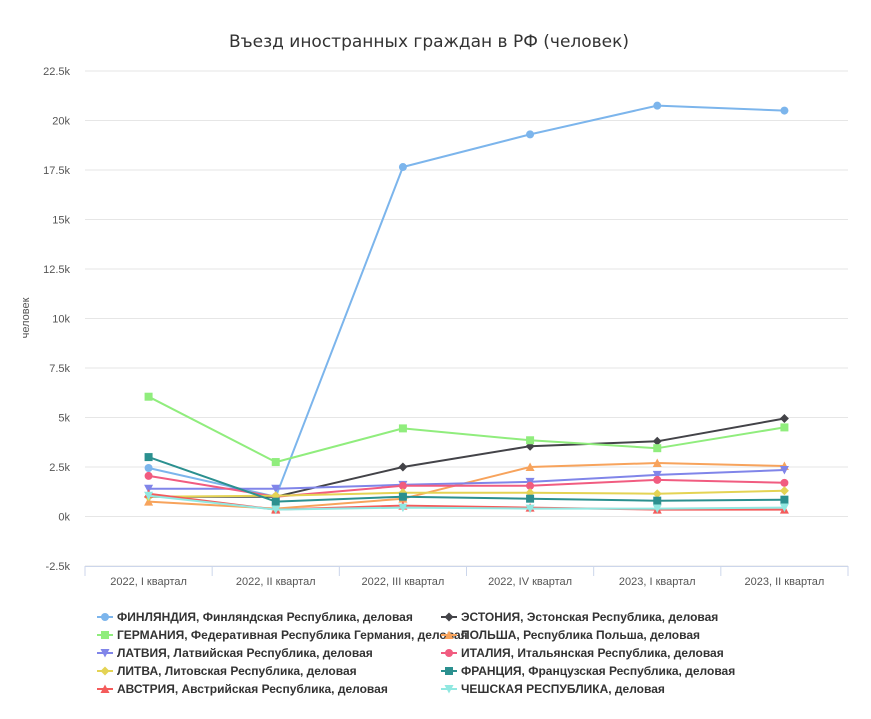  Describe the element at coordinates (657, 582) in the screenshot. I see `x-tick-label: 2023, I квартал` at that location.